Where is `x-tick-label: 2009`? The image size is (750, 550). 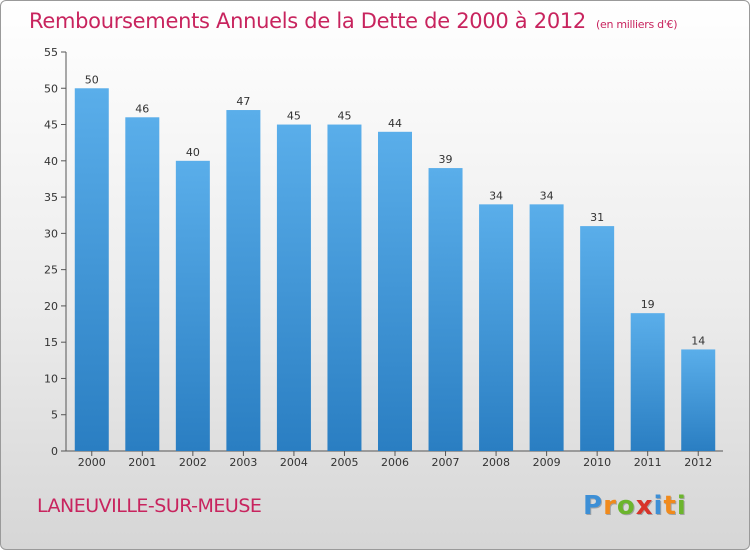 x-tick-label: 2009 is located at coordinates (547, 462).